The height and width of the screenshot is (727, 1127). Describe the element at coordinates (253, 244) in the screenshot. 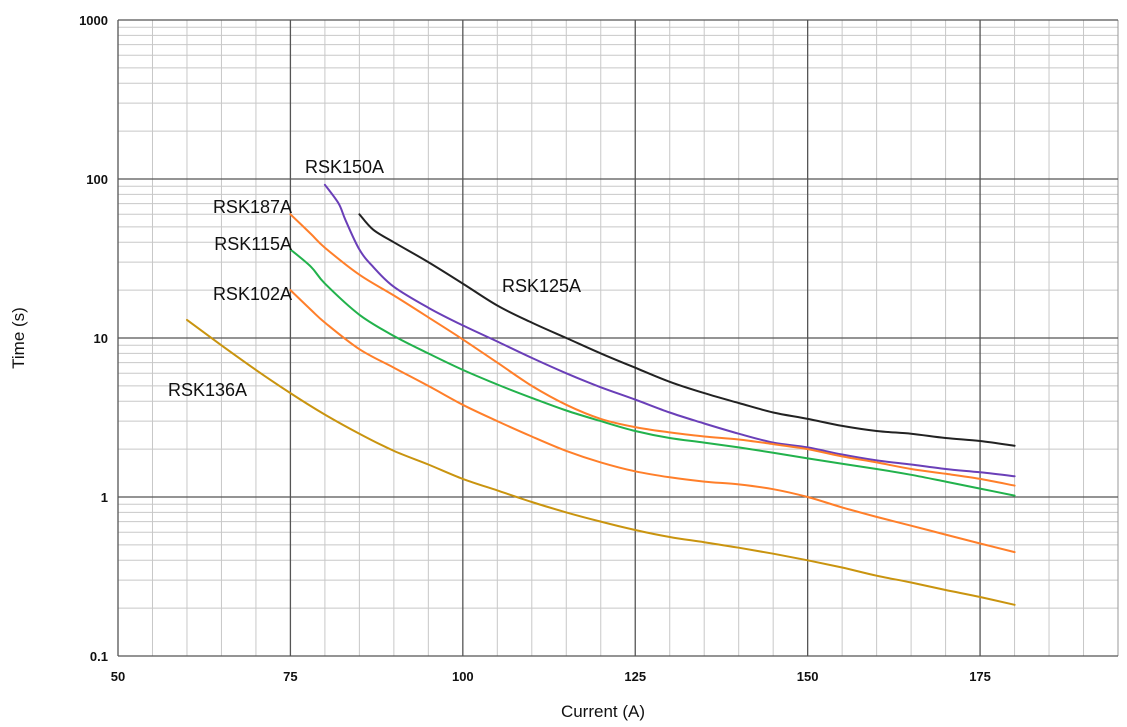

I see `series-label-rsk115a: RSK115A` at that location.